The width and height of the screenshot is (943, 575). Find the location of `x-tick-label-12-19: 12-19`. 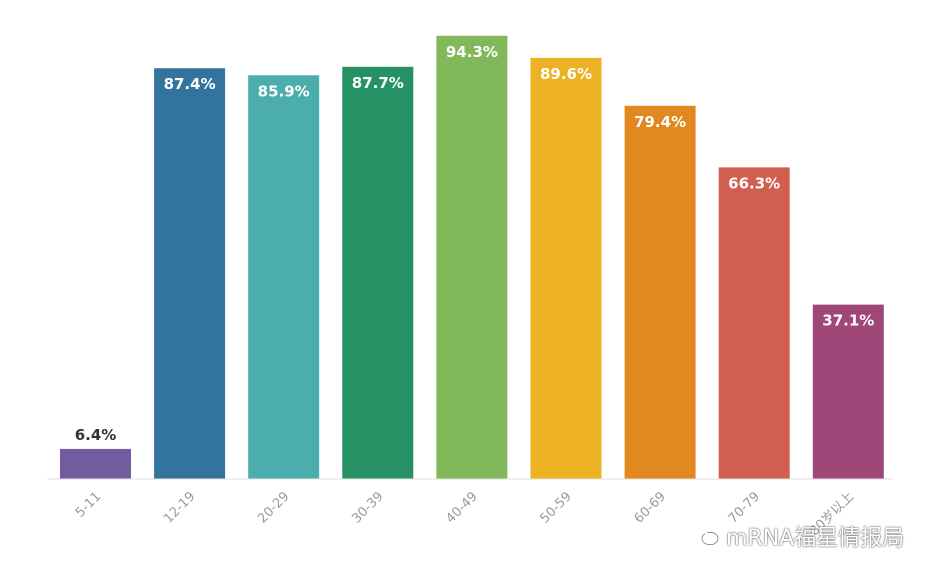

x-tick-label-12-19: 12-19 is located at coordinates (179, 507).